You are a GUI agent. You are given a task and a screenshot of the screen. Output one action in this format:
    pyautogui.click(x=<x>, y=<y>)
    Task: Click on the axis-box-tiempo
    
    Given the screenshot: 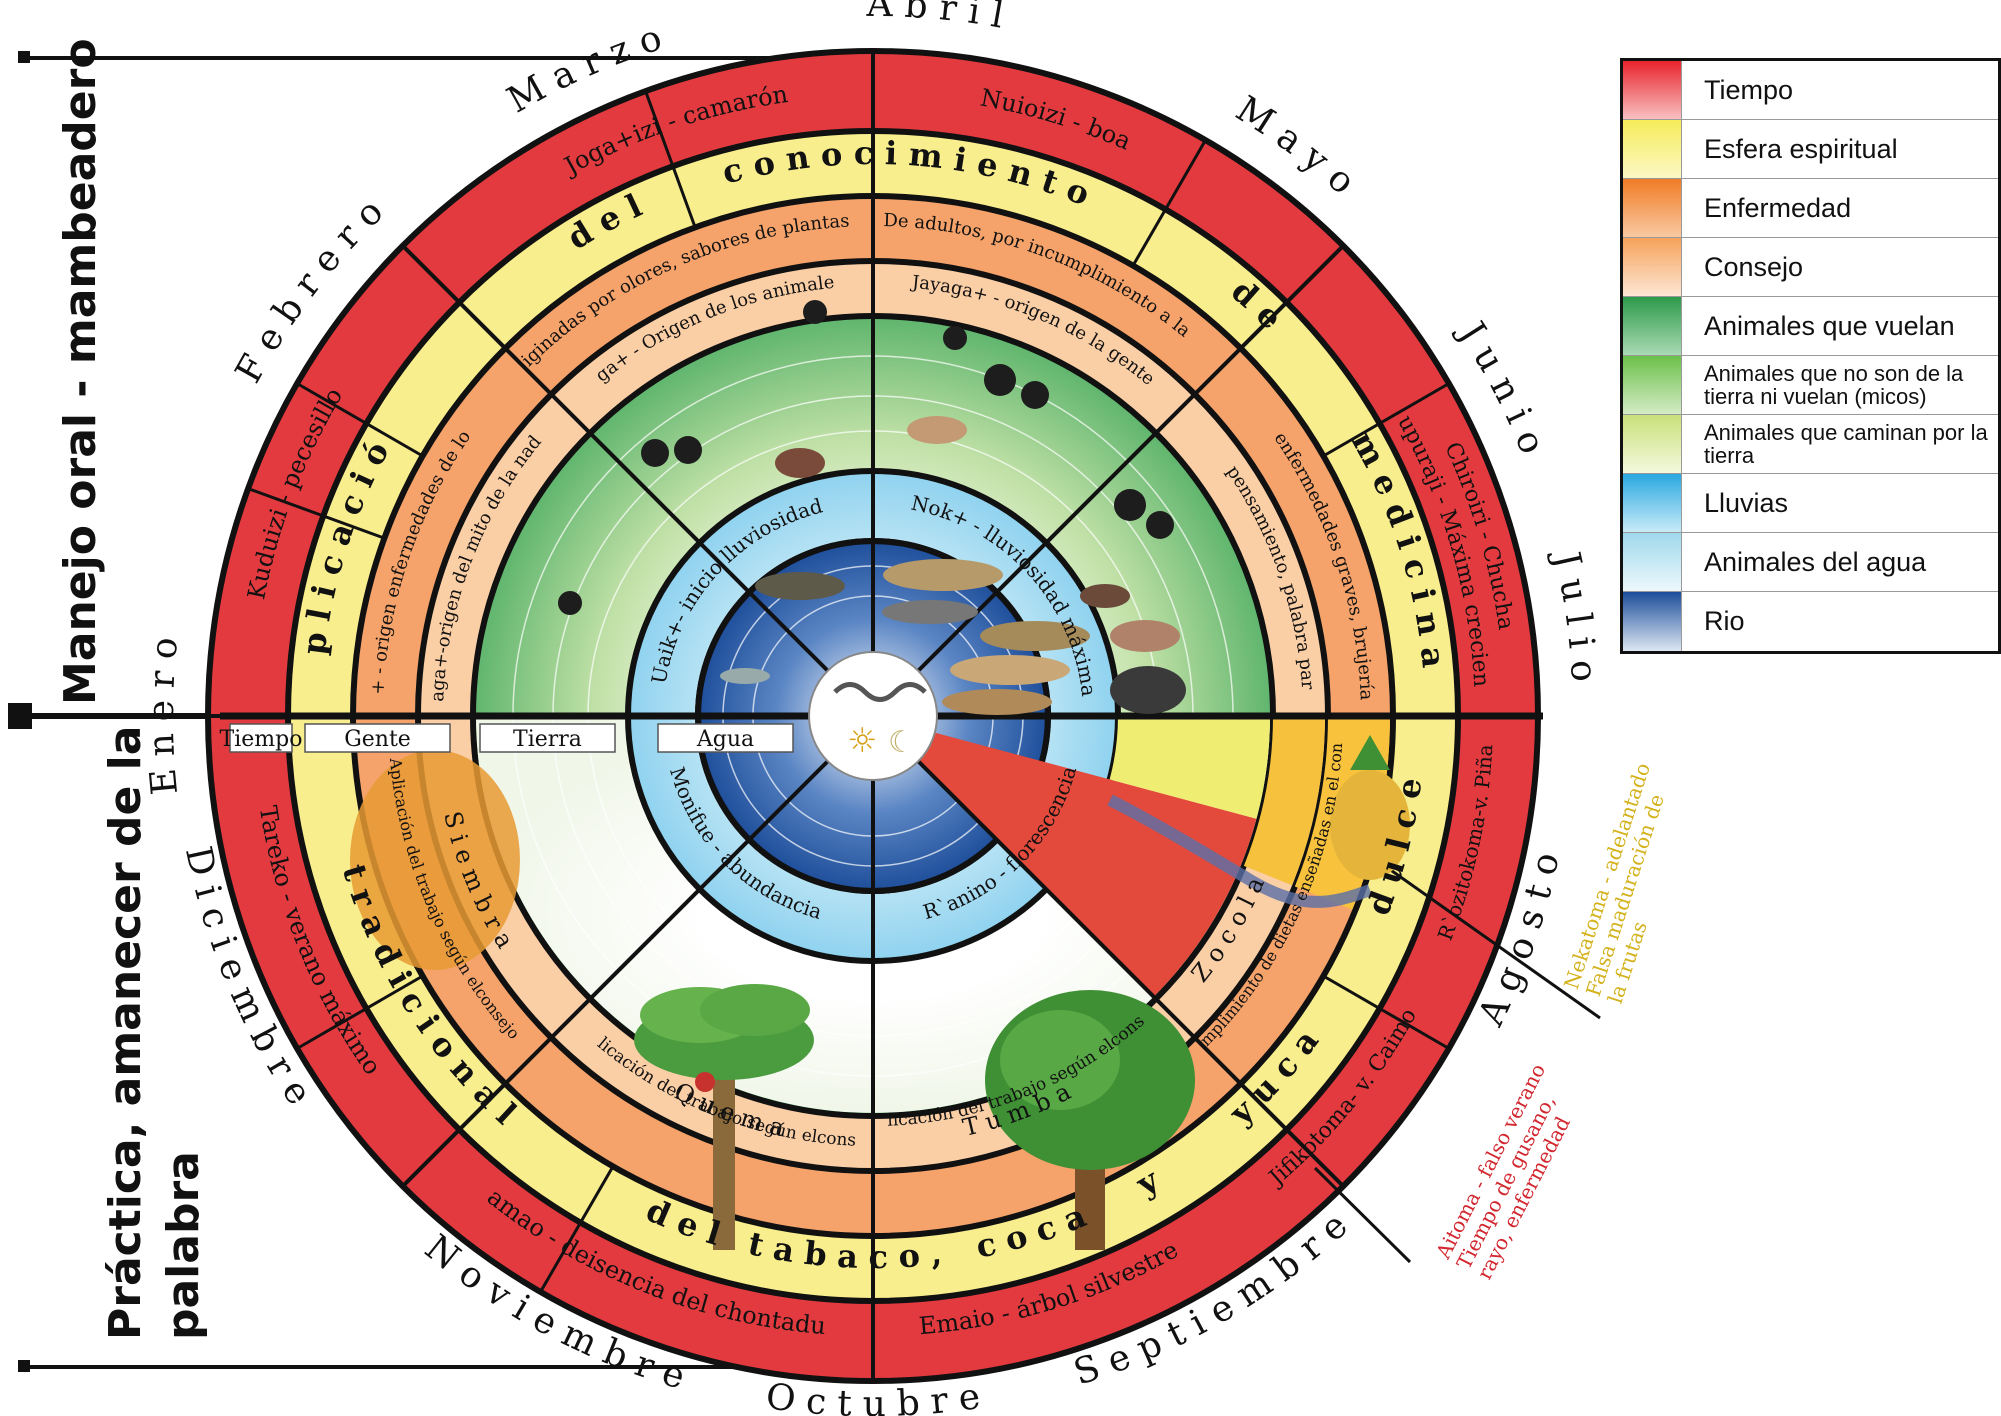 What is the action you would take?
    pyautogui.click(x=261, y=738)
    